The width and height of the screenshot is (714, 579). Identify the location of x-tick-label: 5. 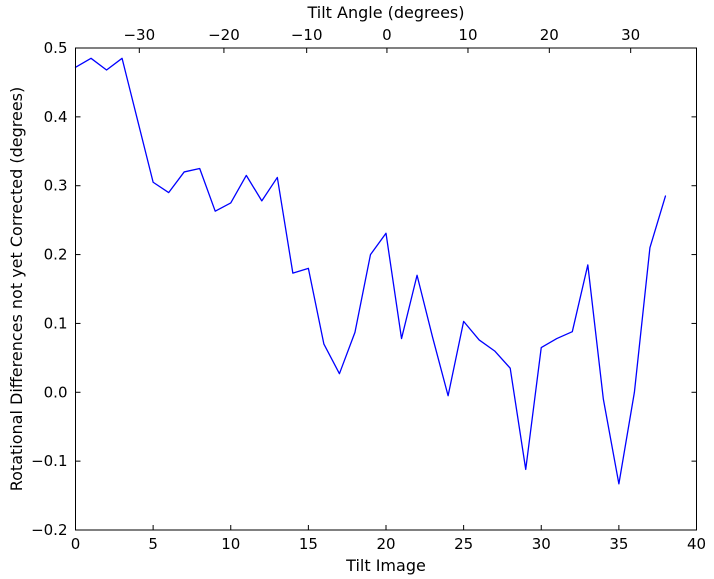
(153, 544).